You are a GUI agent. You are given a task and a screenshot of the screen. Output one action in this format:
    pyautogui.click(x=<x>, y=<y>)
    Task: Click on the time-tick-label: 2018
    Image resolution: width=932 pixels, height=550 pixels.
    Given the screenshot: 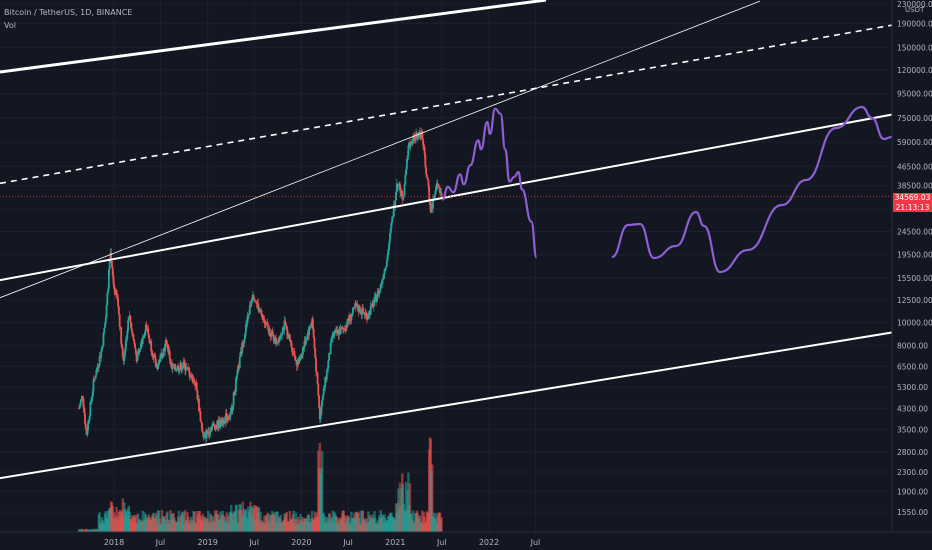 What is the action you would take?
    pyautogui.click(x=114, y=542)
    